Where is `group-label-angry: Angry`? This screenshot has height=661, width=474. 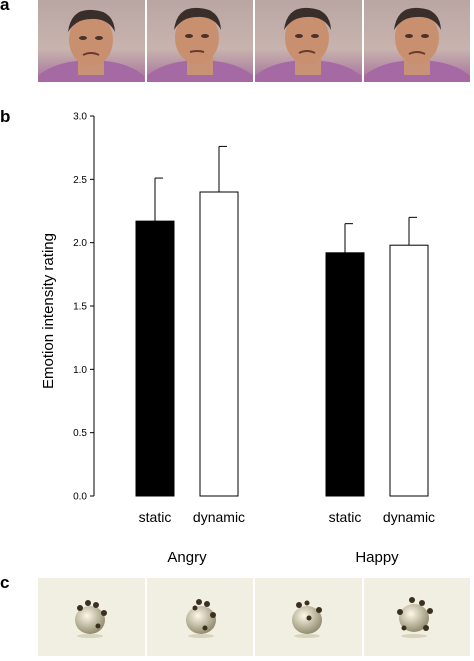
group-label-angry: Angry is located at coordinates (187, 557).